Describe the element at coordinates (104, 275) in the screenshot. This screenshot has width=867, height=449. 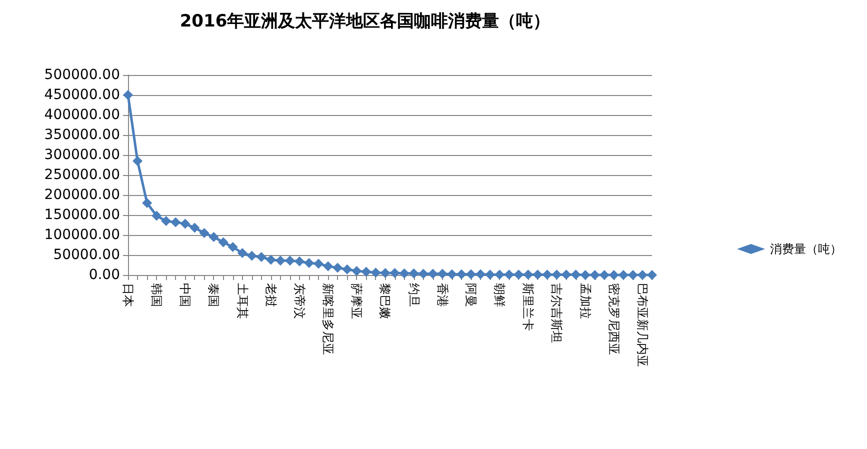
I see `y-tick-label: 0.00` at that location.